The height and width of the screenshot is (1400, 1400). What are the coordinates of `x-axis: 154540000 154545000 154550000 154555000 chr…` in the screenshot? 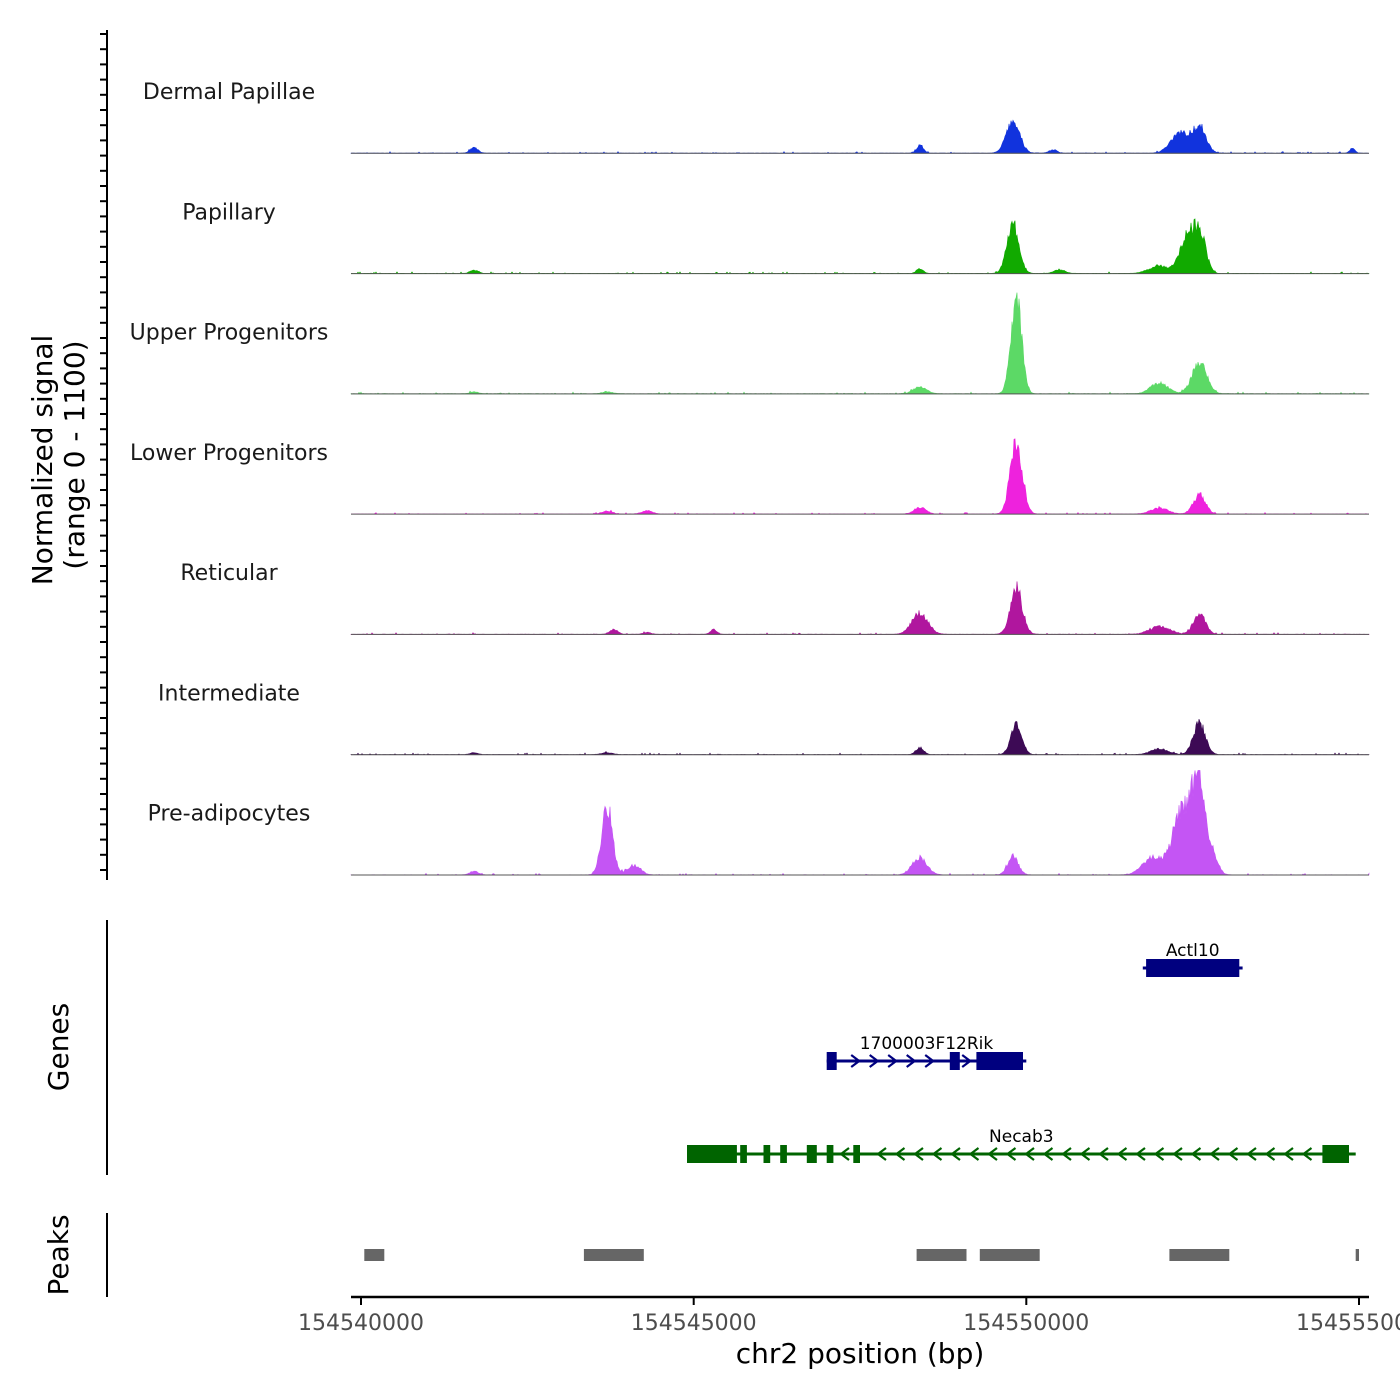 It's located at (849, 1332).